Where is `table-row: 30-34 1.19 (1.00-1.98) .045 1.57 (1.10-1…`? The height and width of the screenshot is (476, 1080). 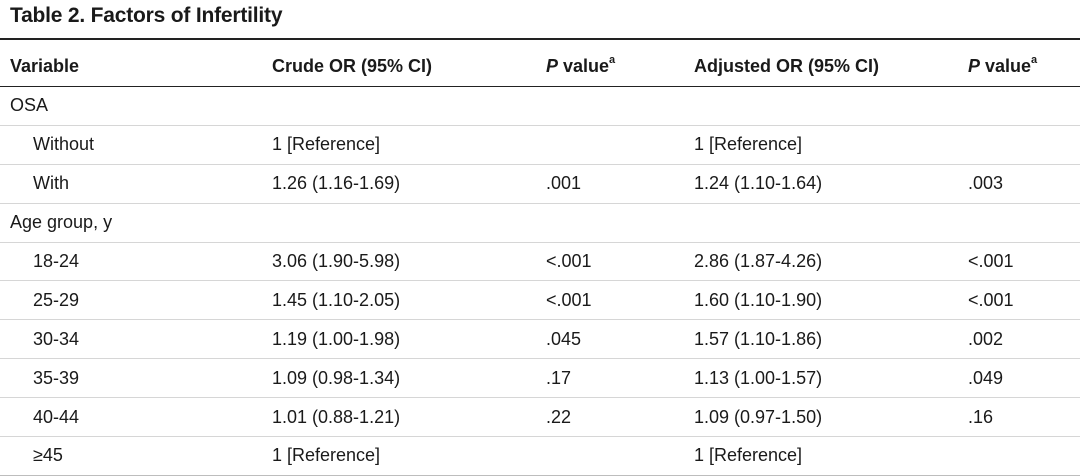 table-row: 30-34 1.19 (1.00-1.98) .045 1.57 (1.10-1… is located at coordinates (540, 339).